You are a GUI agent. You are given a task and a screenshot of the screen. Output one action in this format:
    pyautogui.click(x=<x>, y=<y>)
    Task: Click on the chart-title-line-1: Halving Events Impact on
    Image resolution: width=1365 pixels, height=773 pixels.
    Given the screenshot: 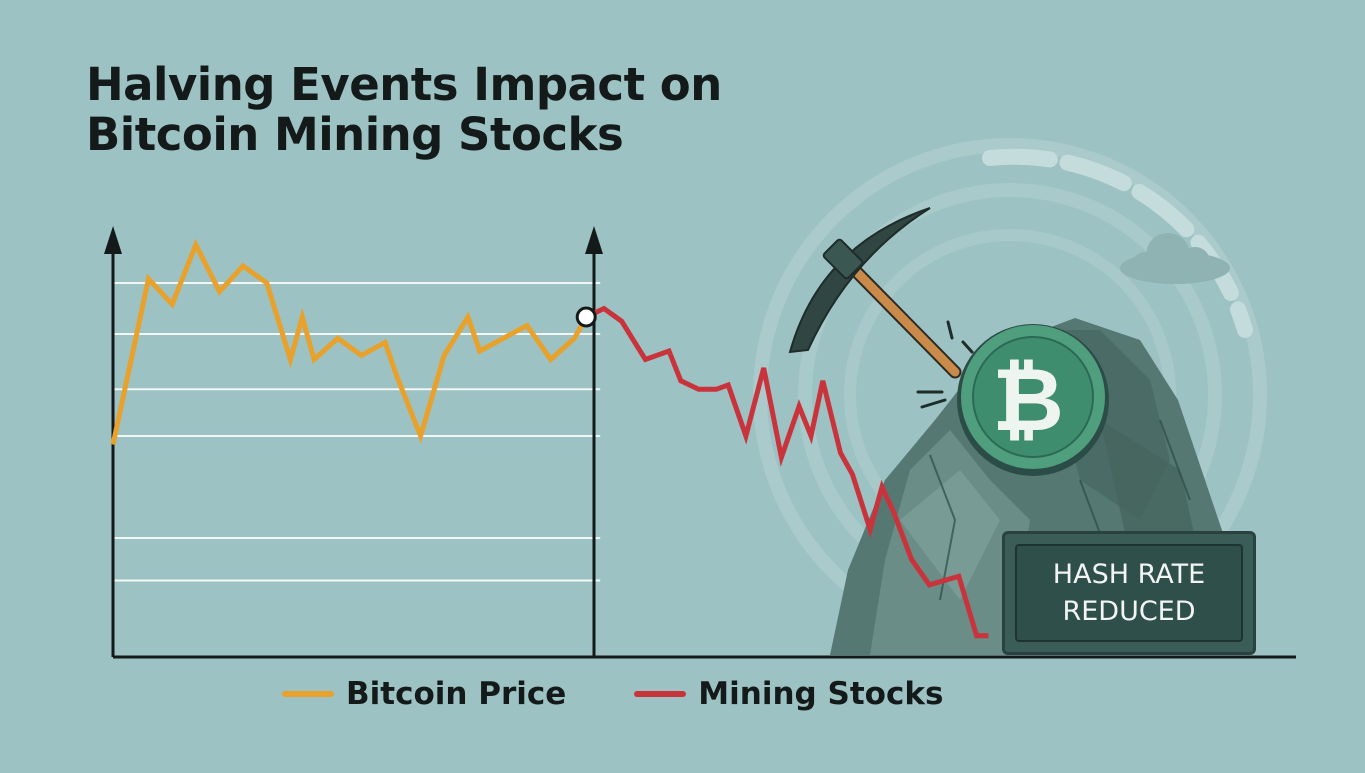 What is the action you would take?
    pyautogui.click(x=404, y=84)
    